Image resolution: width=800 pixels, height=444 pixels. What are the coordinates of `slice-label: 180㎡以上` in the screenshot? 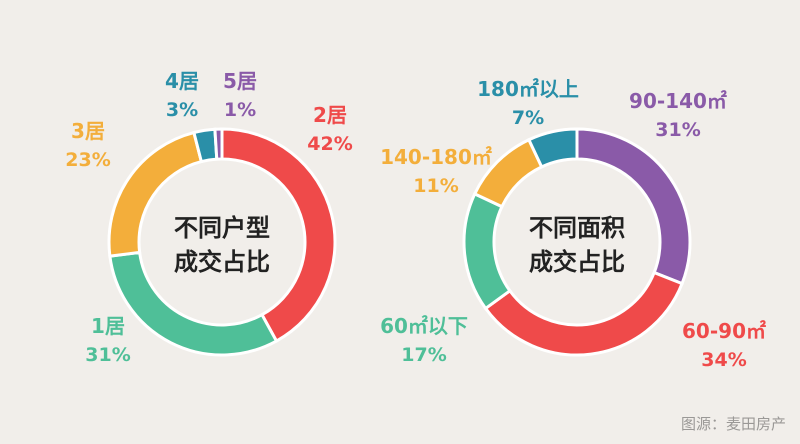 It's located at (528, 89).